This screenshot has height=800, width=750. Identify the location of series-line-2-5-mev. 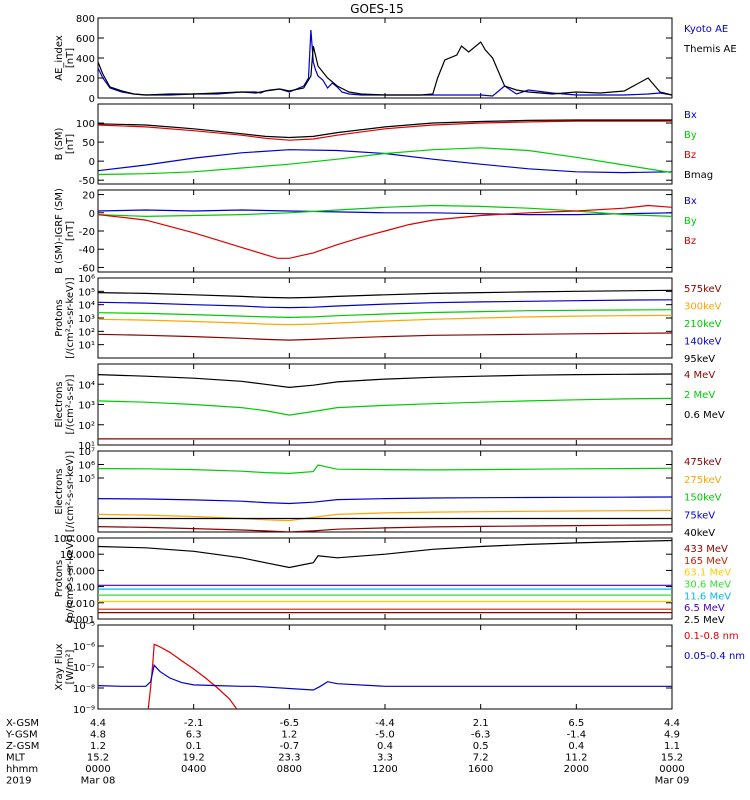
(385, 554).